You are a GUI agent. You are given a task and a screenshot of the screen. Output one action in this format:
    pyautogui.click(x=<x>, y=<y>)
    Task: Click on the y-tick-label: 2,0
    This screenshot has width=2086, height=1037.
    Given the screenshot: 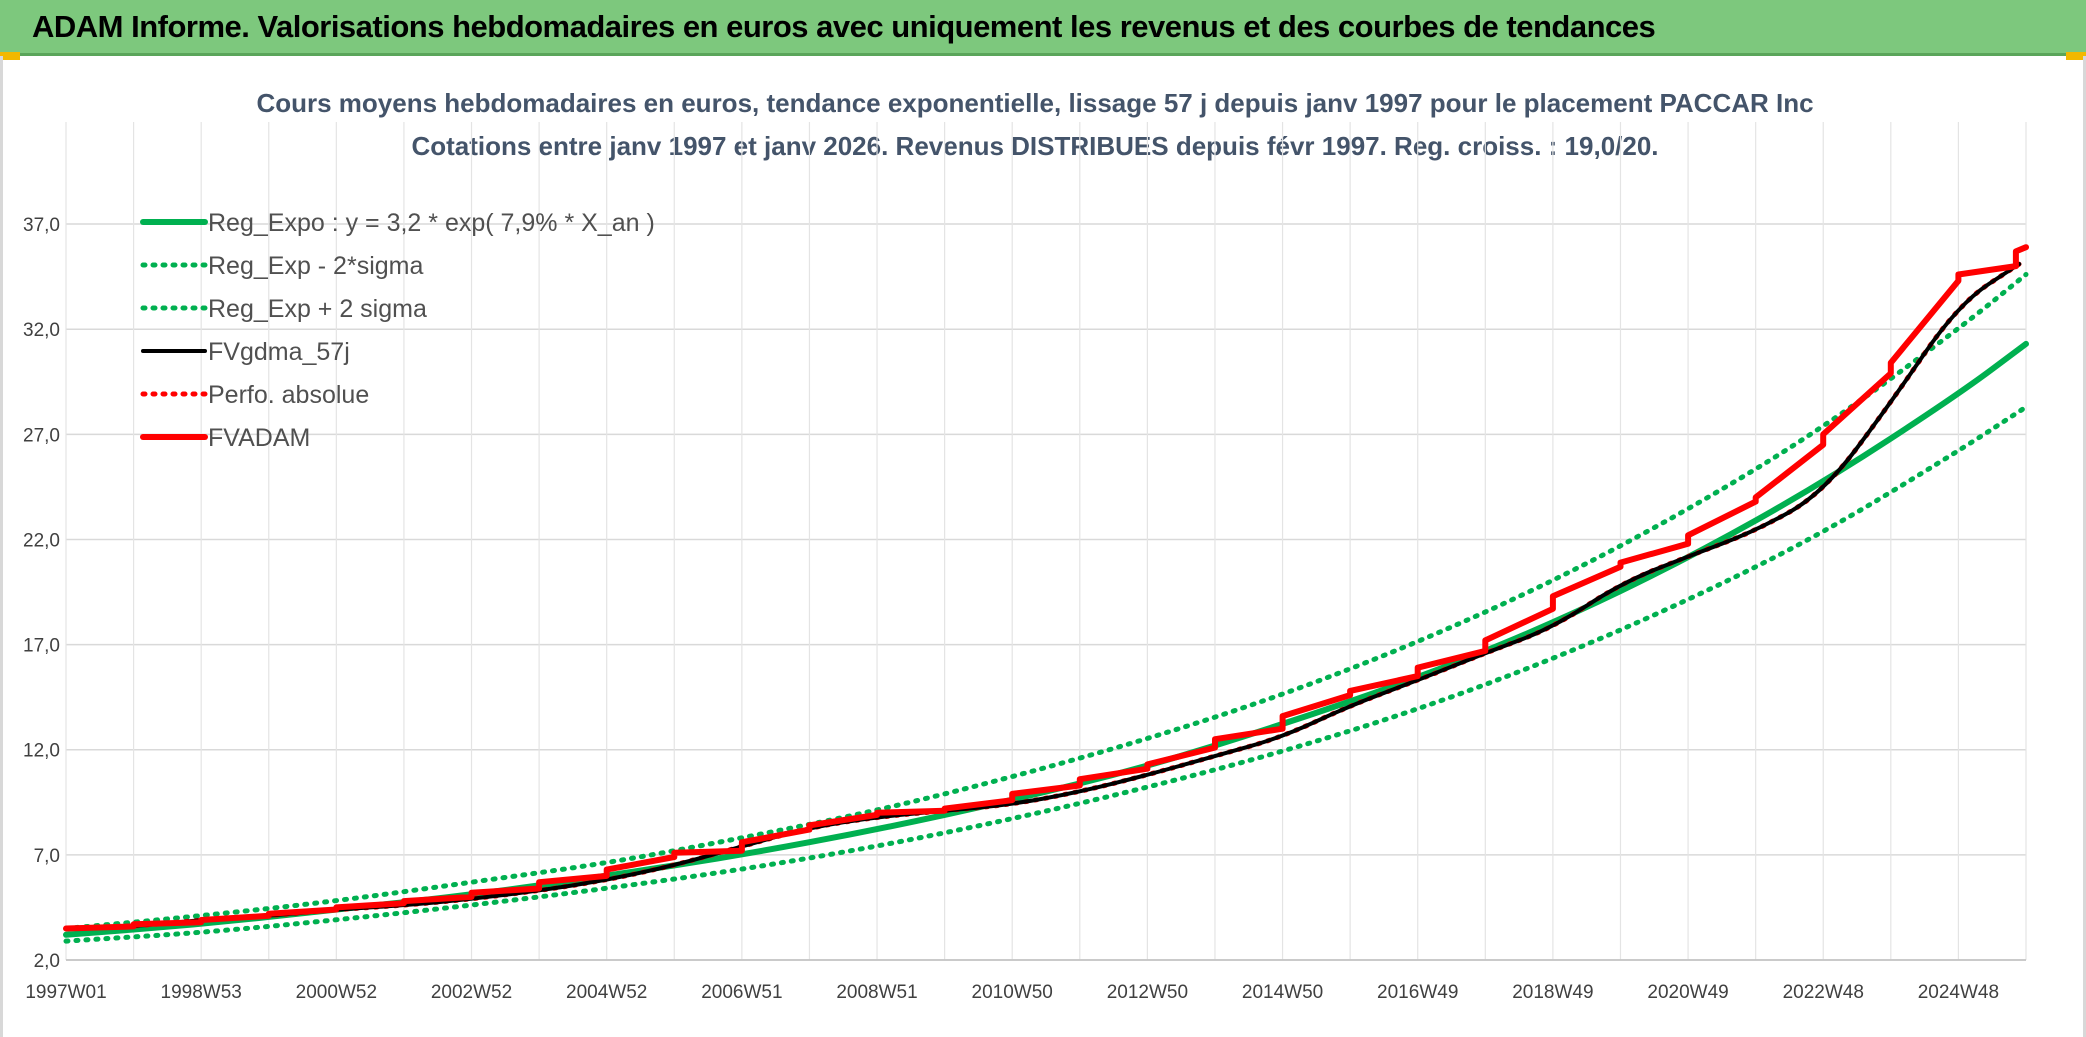 What is the action you would take?
    pyautogui.click(x=47, y=961)
    